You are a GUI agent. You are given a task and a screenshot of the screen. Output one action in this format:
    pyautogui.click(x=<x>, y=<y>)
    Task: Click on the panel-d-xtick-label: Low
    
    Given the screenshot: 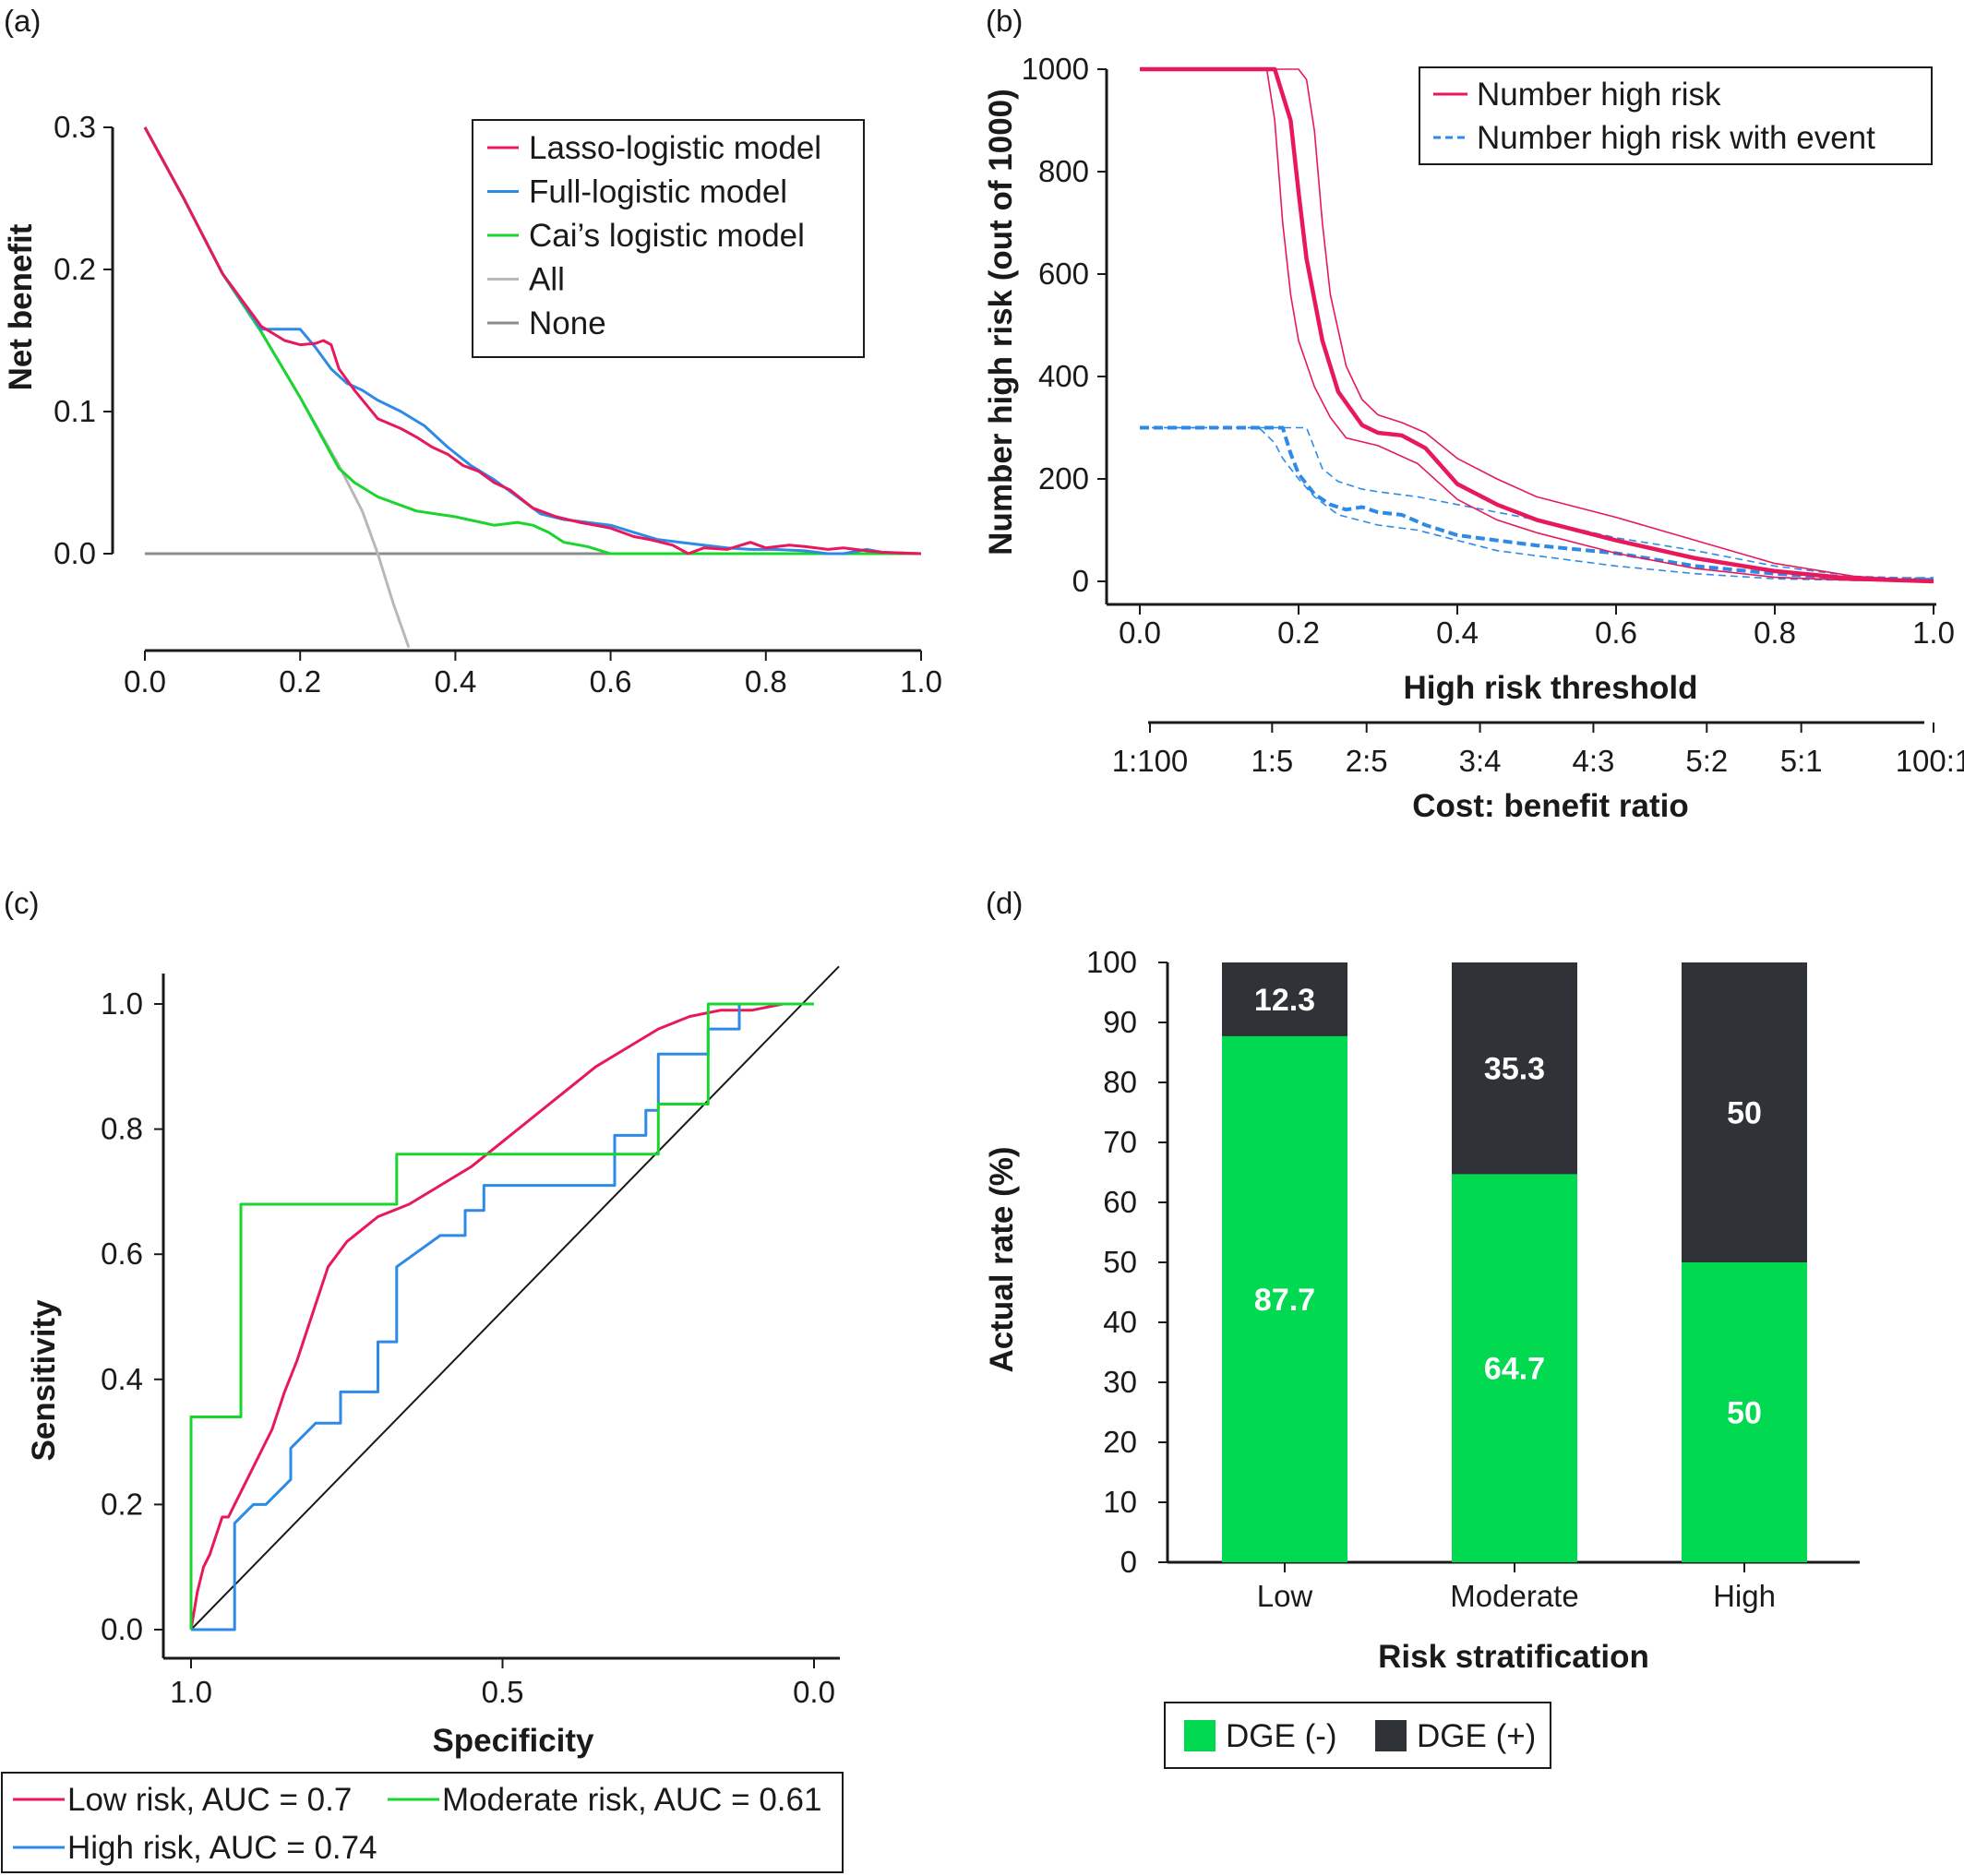 What is the action you would take?
    pyautogui.click(x=1285, y=1596)
    